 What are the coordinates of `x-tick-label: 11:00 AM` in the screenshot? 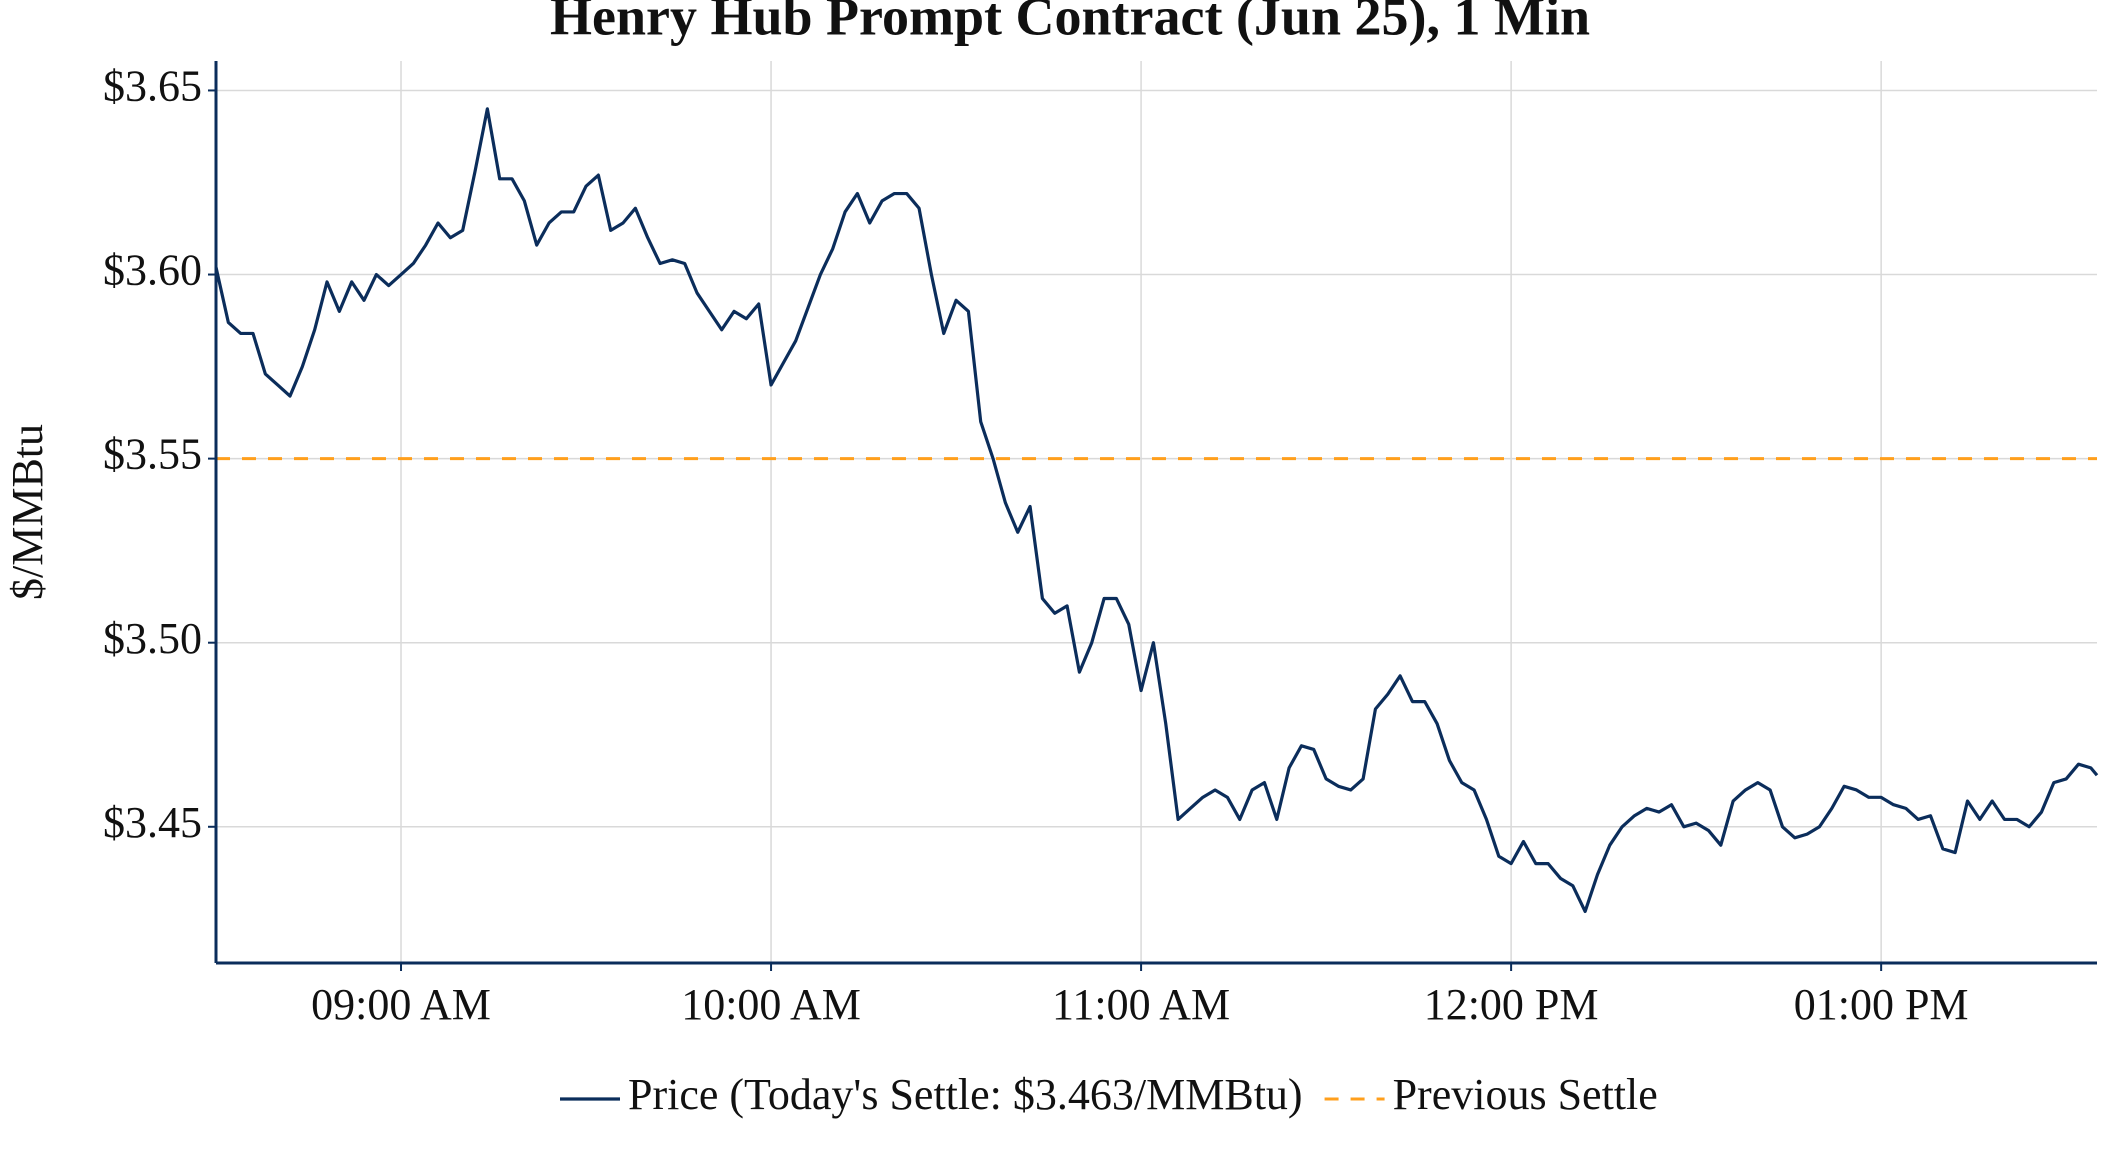 It's located at (1141, 1004).